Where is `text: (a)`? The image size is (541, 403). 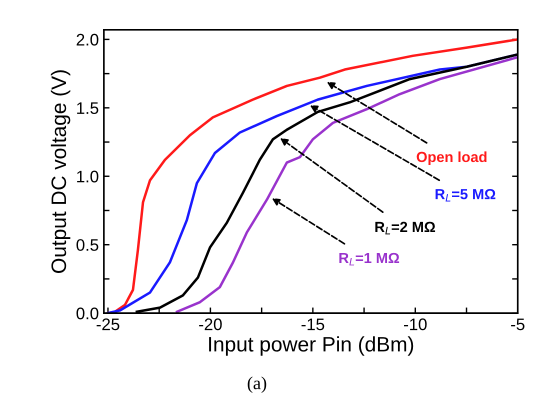
text: (a) is located at coordinates (257, 384).